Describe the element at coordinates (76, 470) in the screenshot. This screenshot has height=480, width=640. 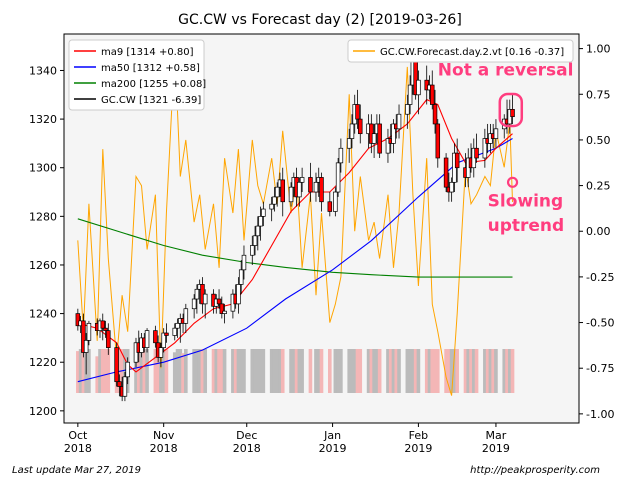
I see `footer-last-update: Last update Mar 27, 2019` at that location.